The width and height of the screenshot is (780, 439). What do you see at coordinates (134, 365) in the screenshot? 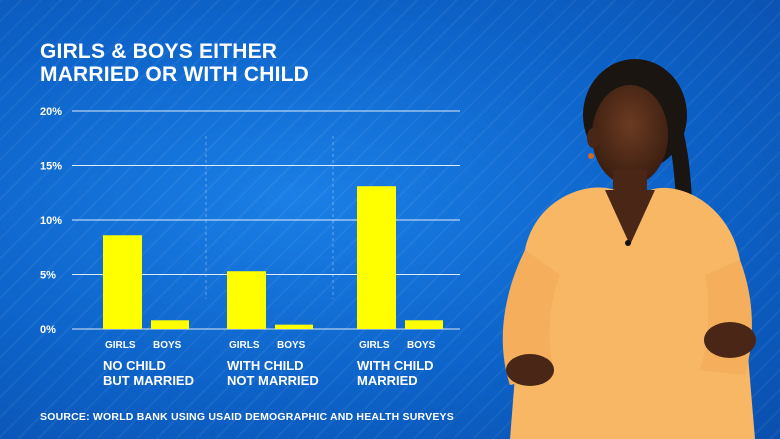
I see `group-label-line: NO CHILD` at bounding box center [134, 365].